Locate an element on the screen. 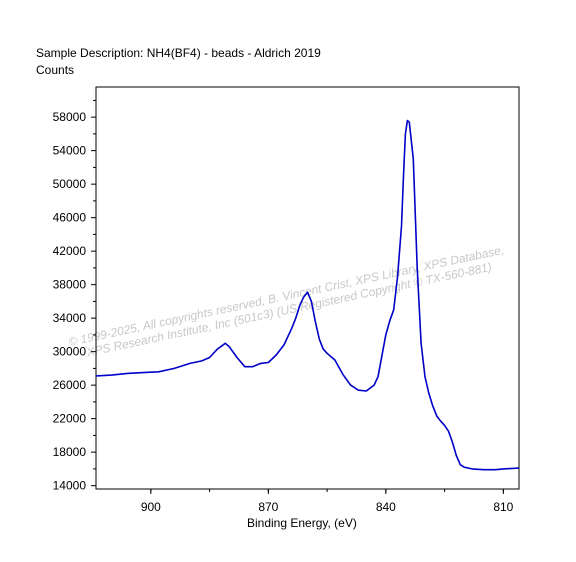  y-tick-label: 34000 is located at coordinates (70, 318).